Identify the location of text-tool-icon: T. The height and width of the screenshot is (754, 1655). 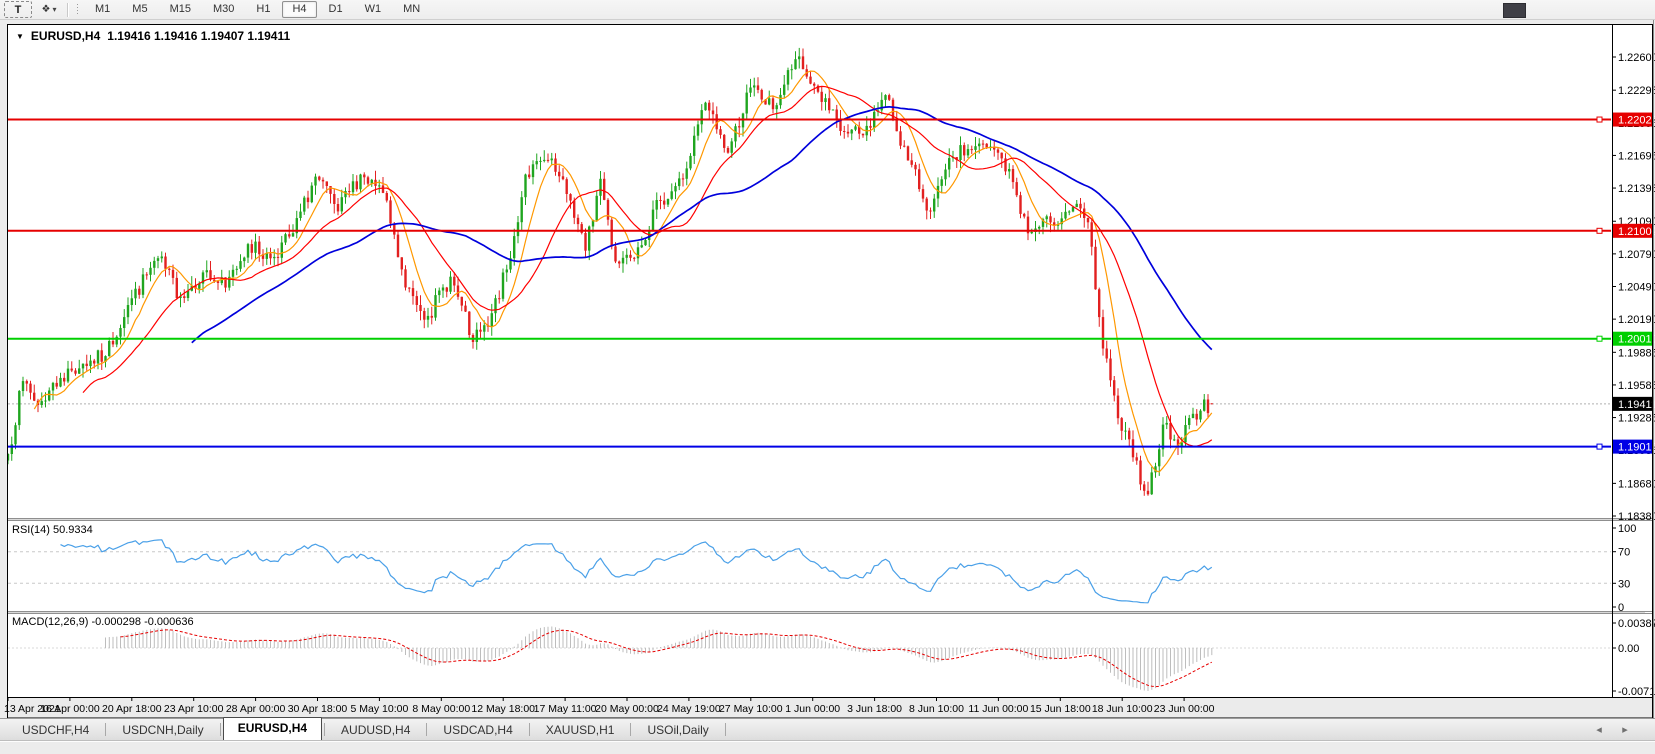
(18, 9).